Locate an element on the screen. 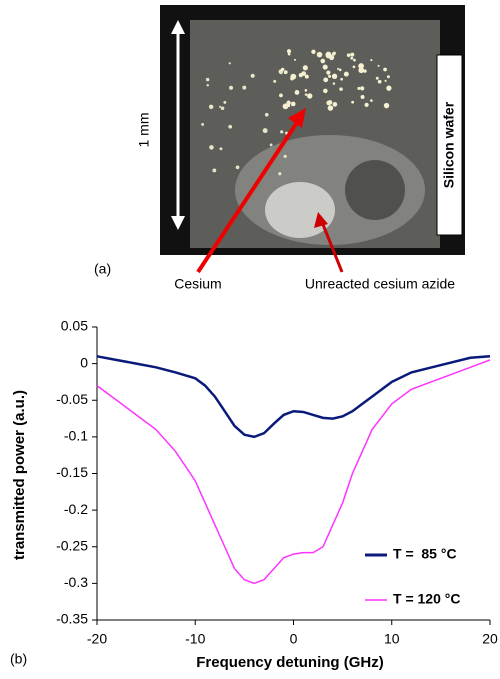  y-tick-label: 0 is located at coordinates (84, 362).